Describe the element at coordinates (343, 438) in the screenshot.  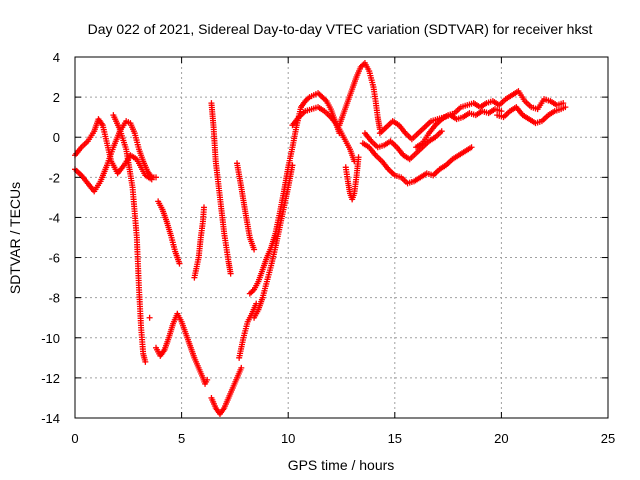
I see `x-tick-labels: 0 5 10 15 20 25` at that location.